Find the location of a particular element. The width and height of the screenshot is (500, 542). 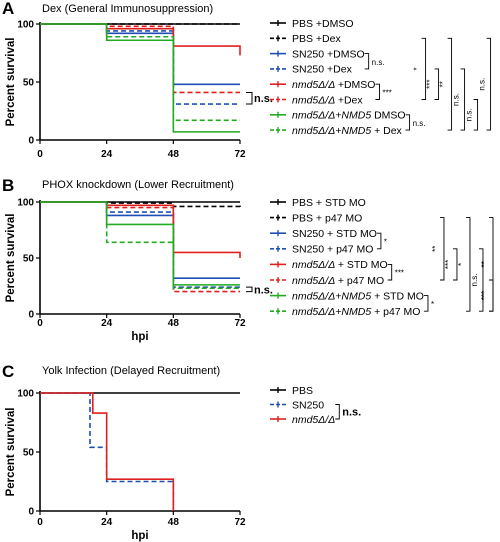

legend-label-text: PBS +Dex is located at coordinates (316, 39).